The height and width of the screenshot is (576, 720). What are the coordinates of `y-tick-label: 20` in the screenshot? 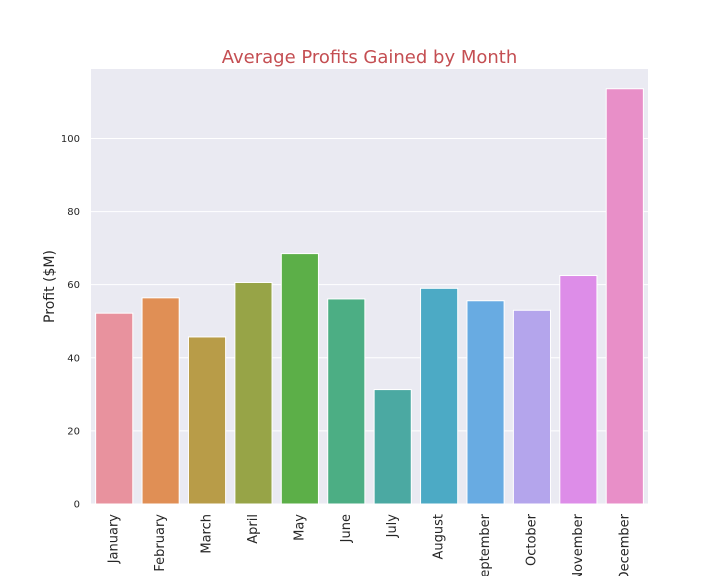 It's located at (73, 431).